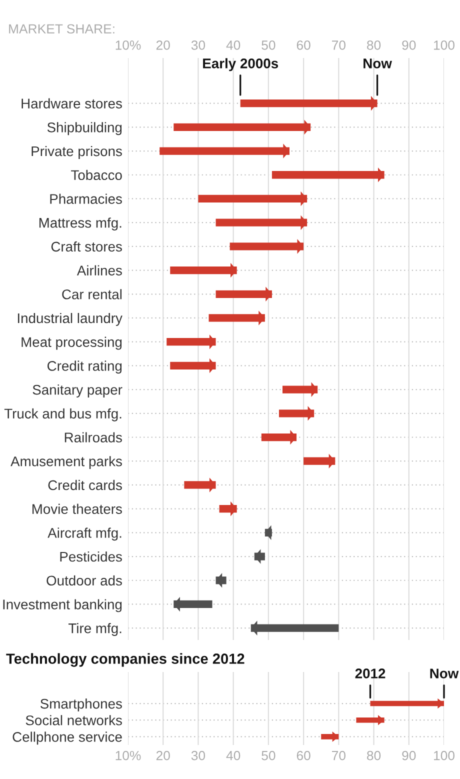 This screenshot has width=460, height=779. Describe the element at coordinates (80, 224) in the screenshot. I see `y-tick-label: Mattress mfg.` at that location.